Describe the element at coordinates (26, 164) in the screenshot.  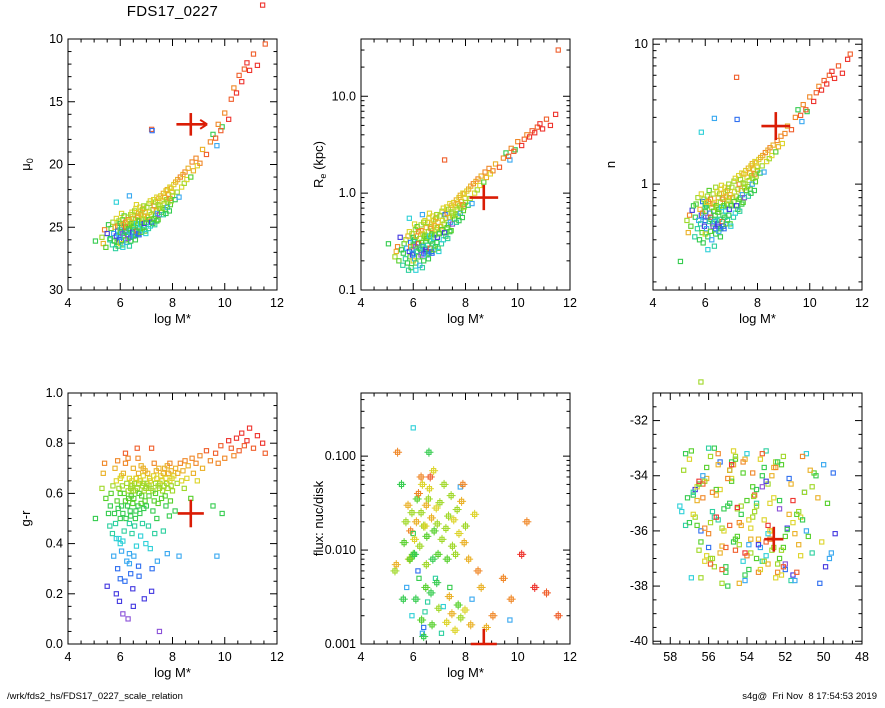
I see `svg-text: μ0` at that location.